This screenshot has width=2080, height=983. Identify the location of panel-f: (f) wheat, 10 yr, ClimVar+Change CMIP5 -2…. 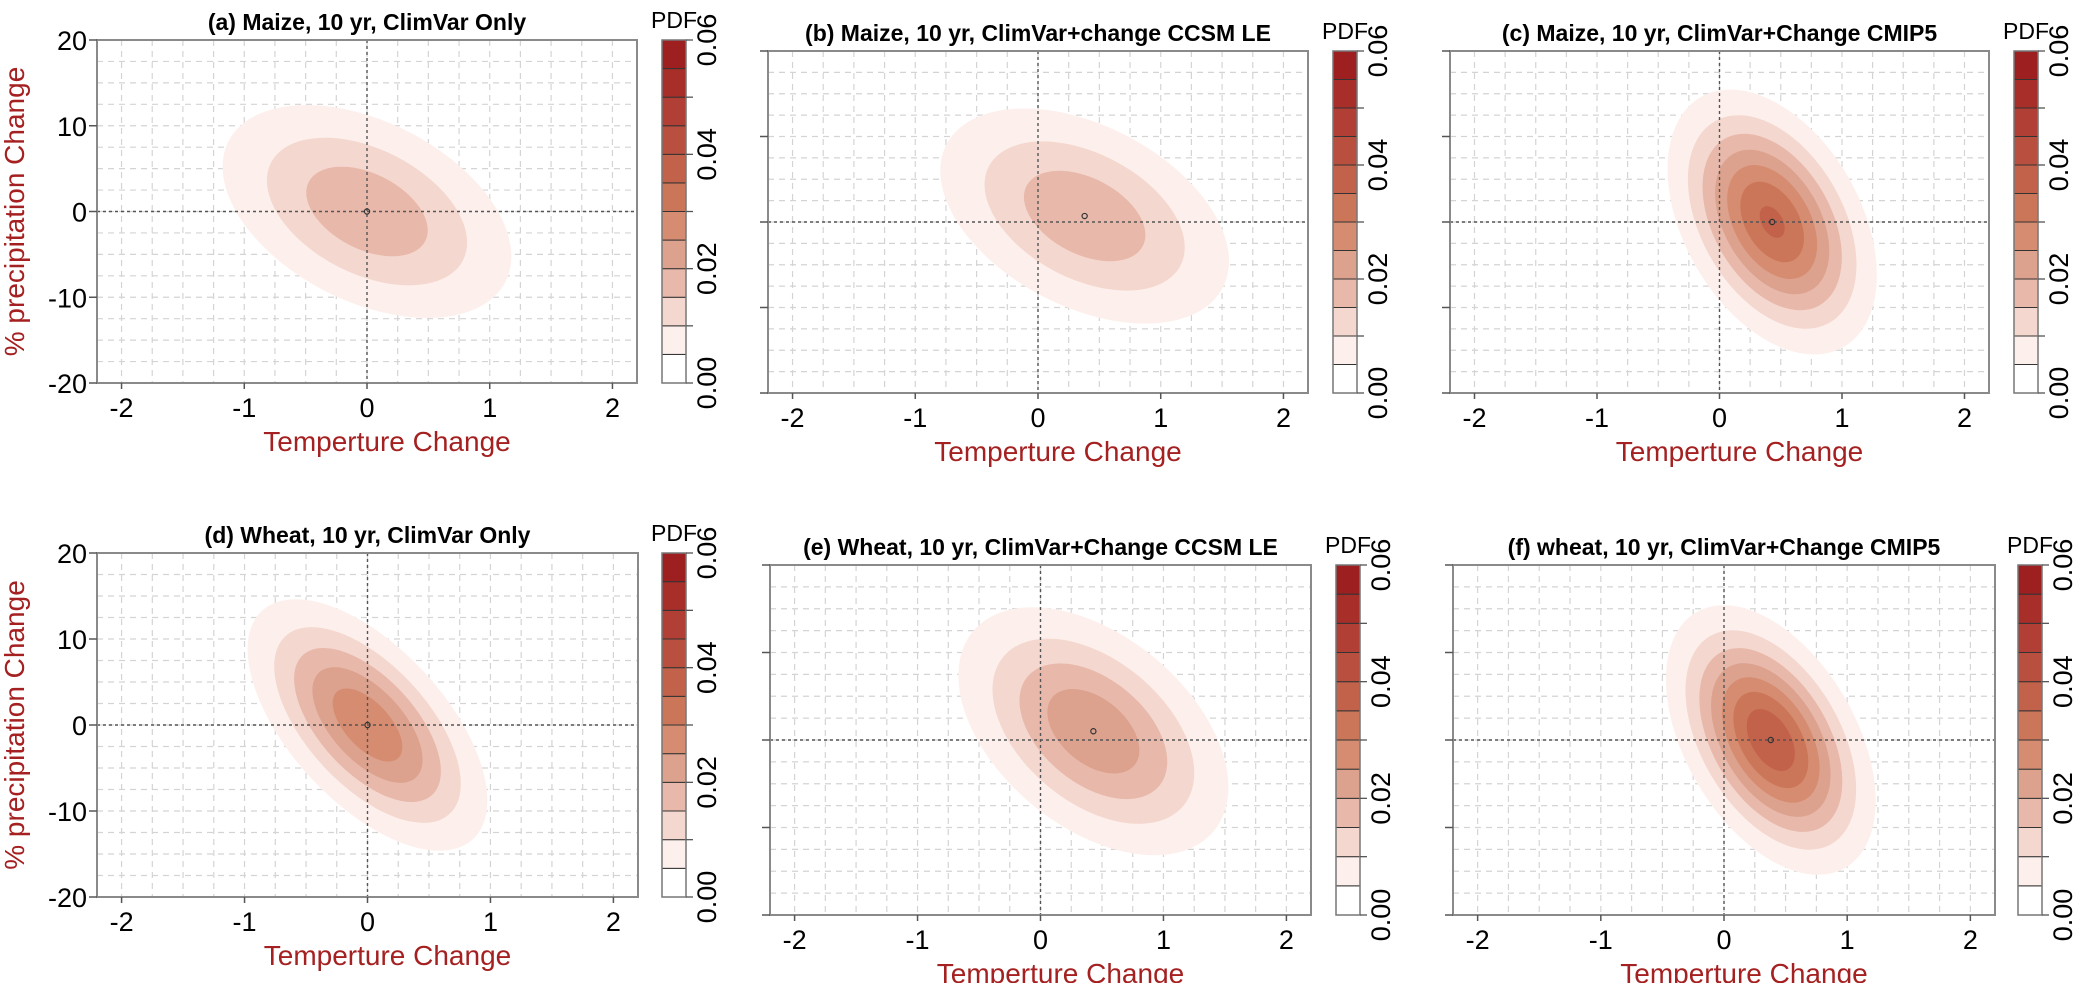
(1761, 757).